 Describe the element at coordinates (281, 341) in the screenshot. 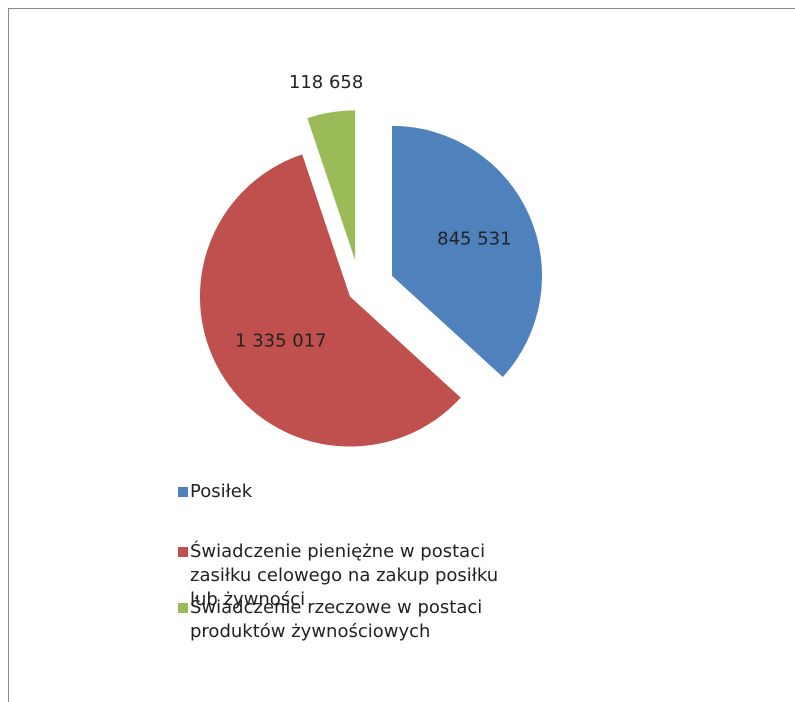

I see `data-label: 1 335 017` at that location.